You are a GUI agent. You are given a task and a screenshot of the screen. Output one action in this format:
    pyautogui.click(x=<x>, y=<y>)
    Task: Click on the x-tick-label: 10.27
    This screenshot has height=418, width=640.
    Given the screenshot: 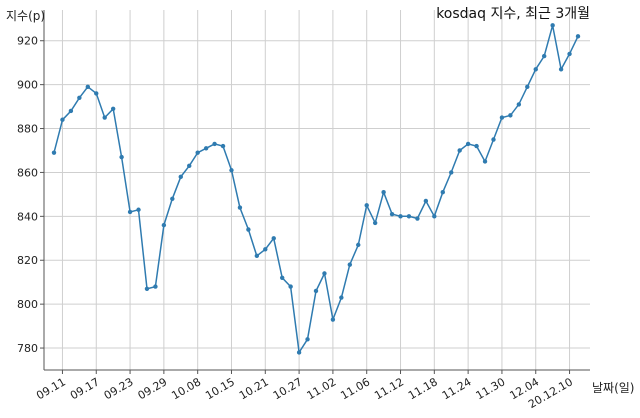 What is the action you would take?
    pyautogui.click(x=288, y=388)
    